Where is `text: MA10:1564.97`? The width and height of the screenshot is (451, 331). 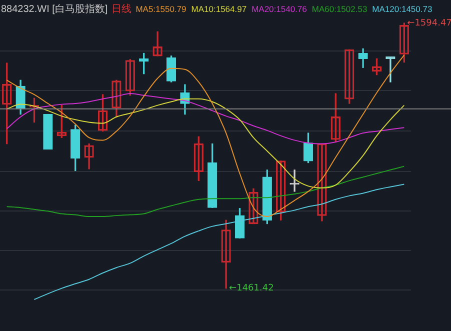
text: MA10:1564.97 is located at coordinates (219, 9).